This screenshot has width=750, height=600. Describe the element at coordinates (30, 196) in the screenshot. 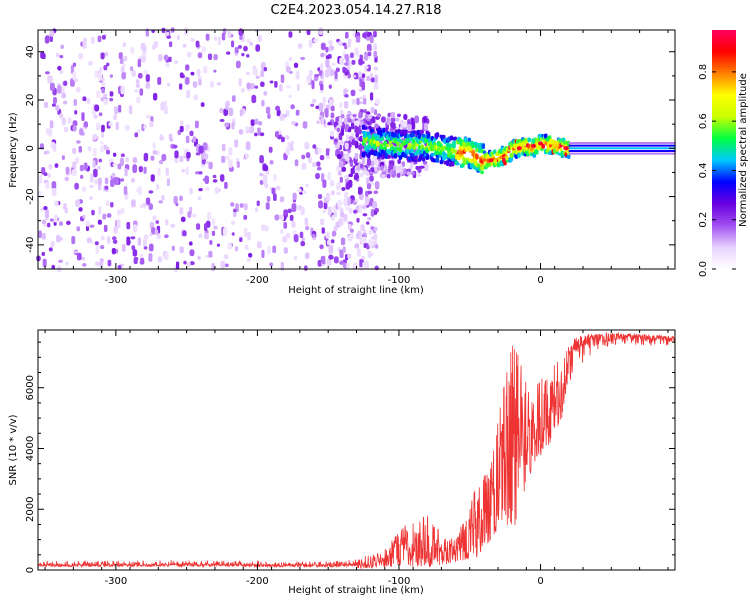

I see `y-tick-label: -20` at that location.